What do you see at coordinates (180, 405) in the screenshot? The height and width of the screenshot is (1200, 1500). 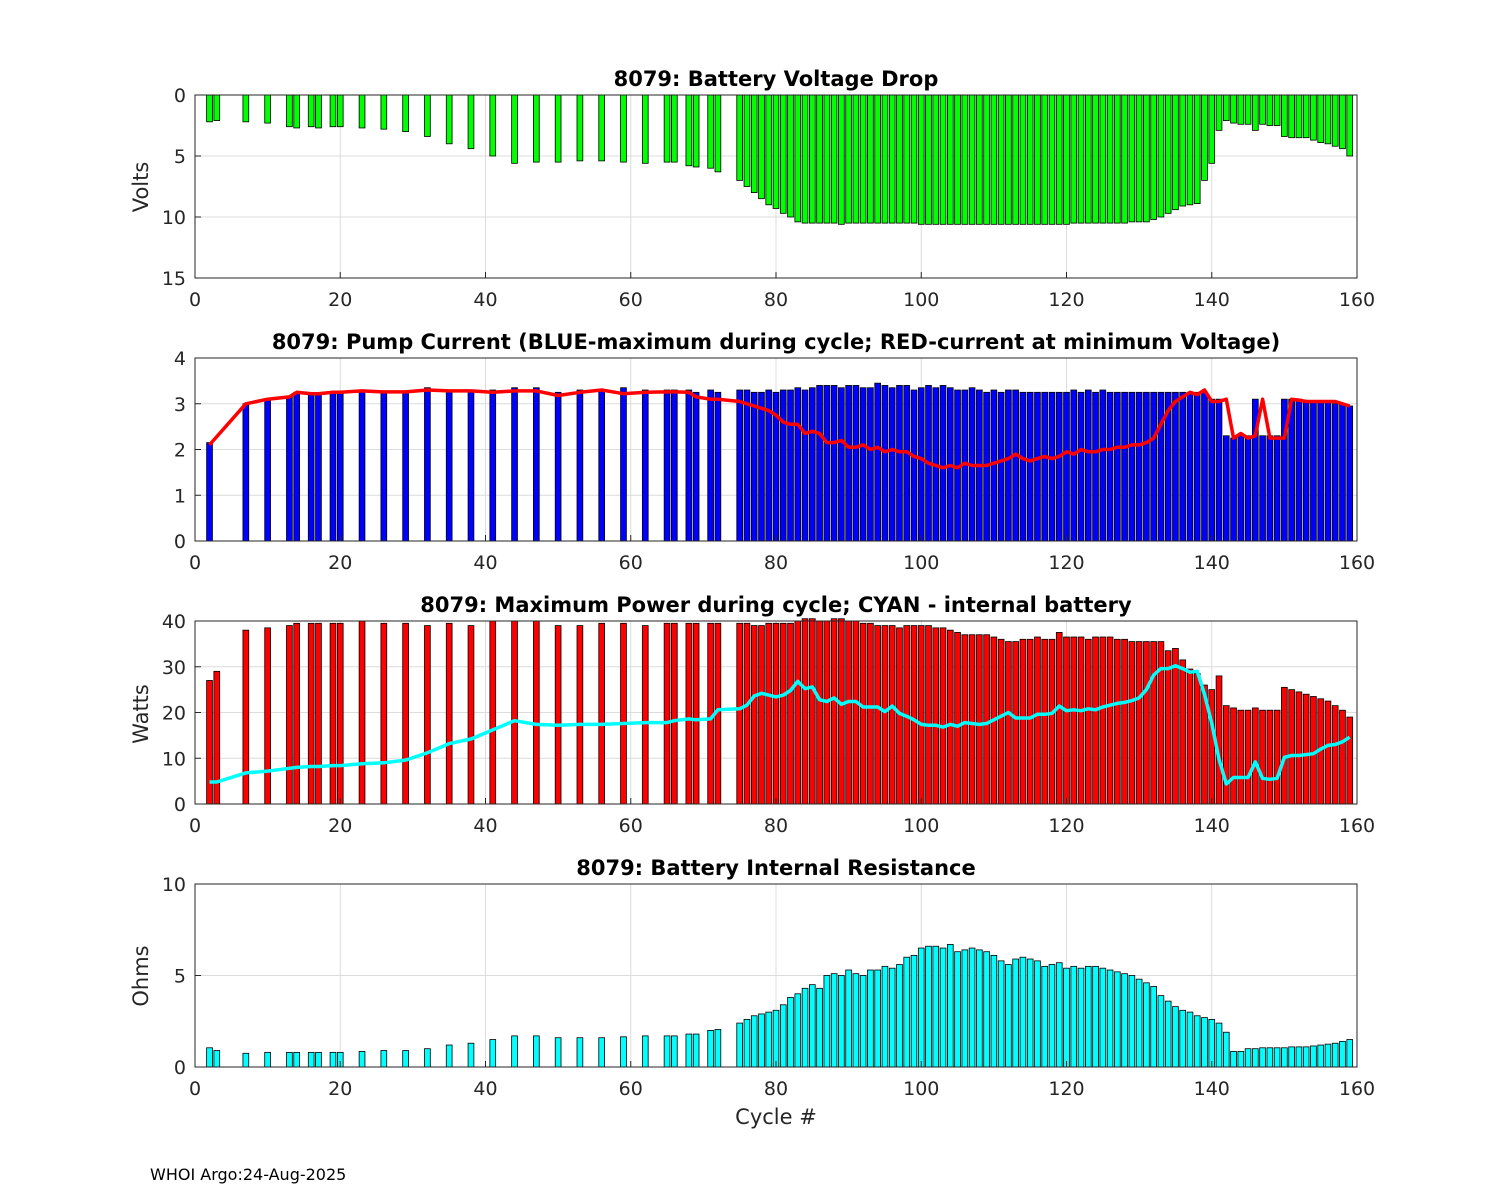 I see `y-tick-label: 3` at bounding box center [180, 405].